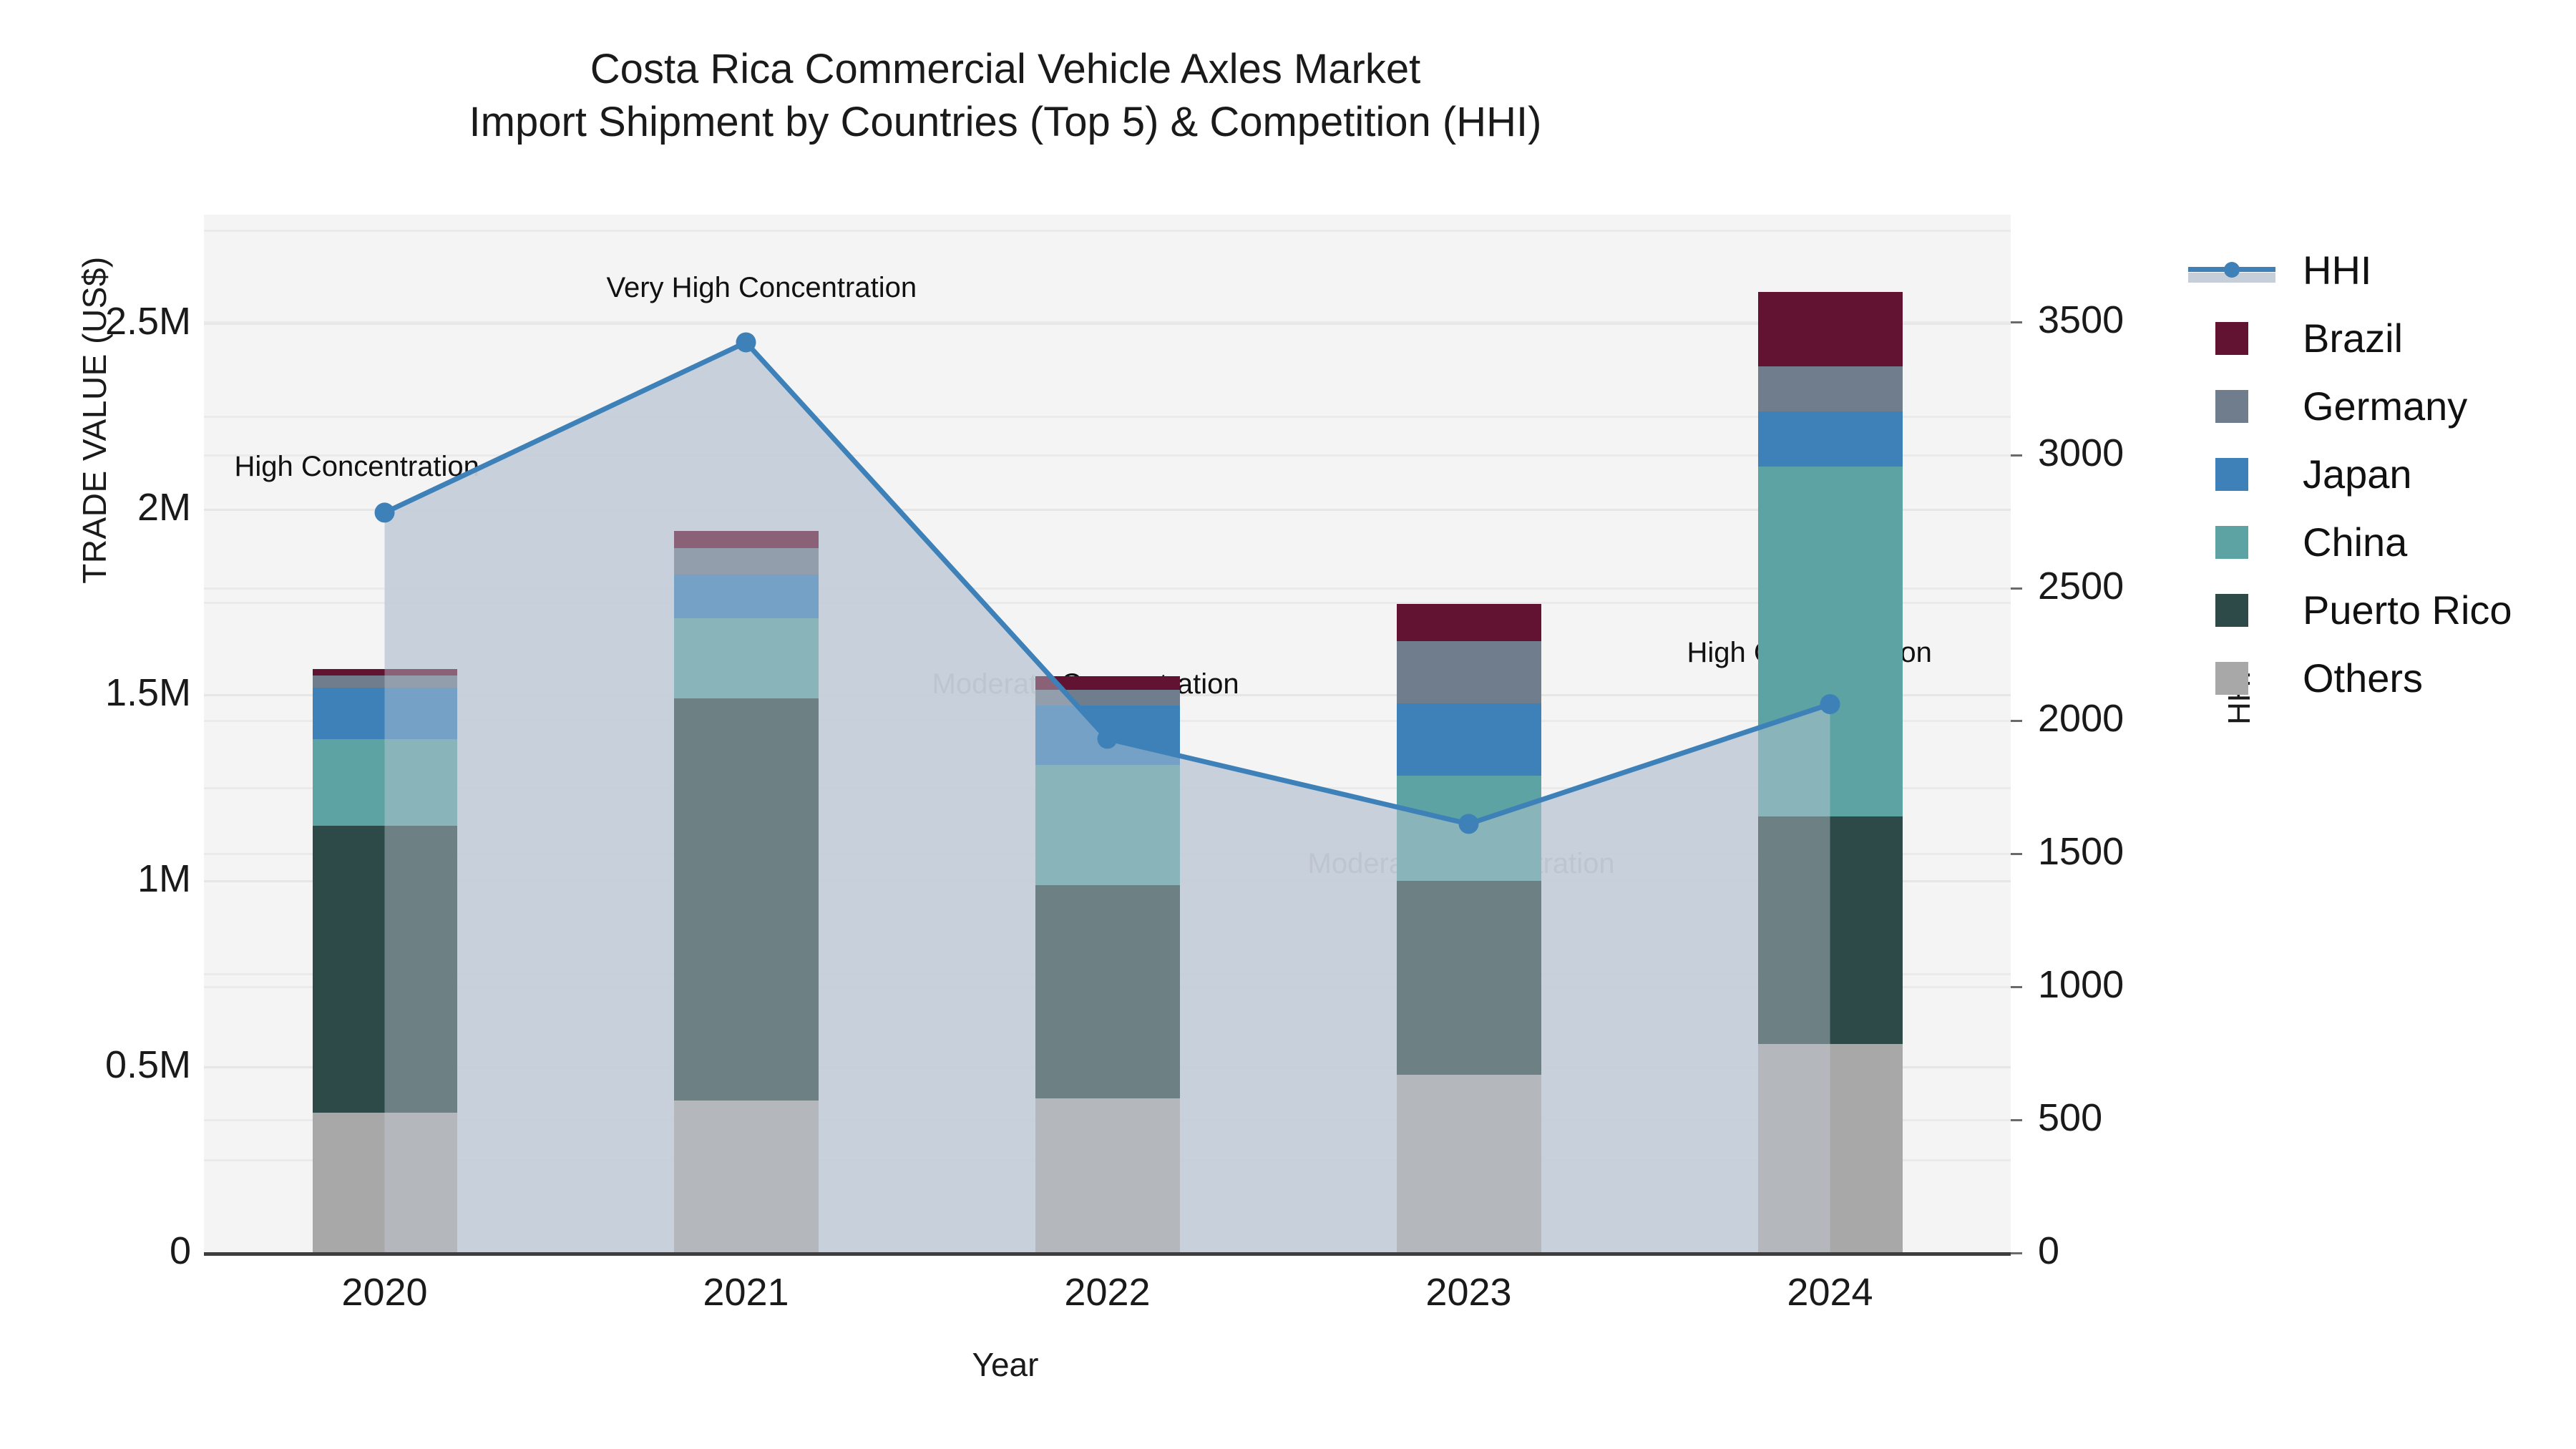 This screenshot has height=1449, width=2576. Describe the element at coordinates (384, 1292) in the screenshot. I see `x-tick-label-2020: 2020` at that location.